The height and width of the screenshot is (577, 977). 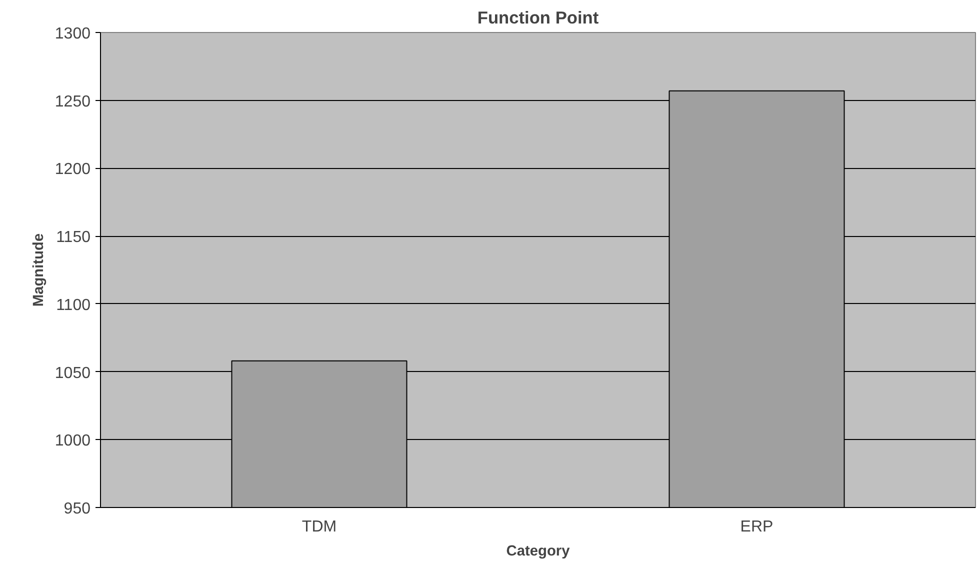 What do you see at coordinates (72, 373) in the screenshot?
I see `y-tick-label: 1050` at bounding box center [72, 373].